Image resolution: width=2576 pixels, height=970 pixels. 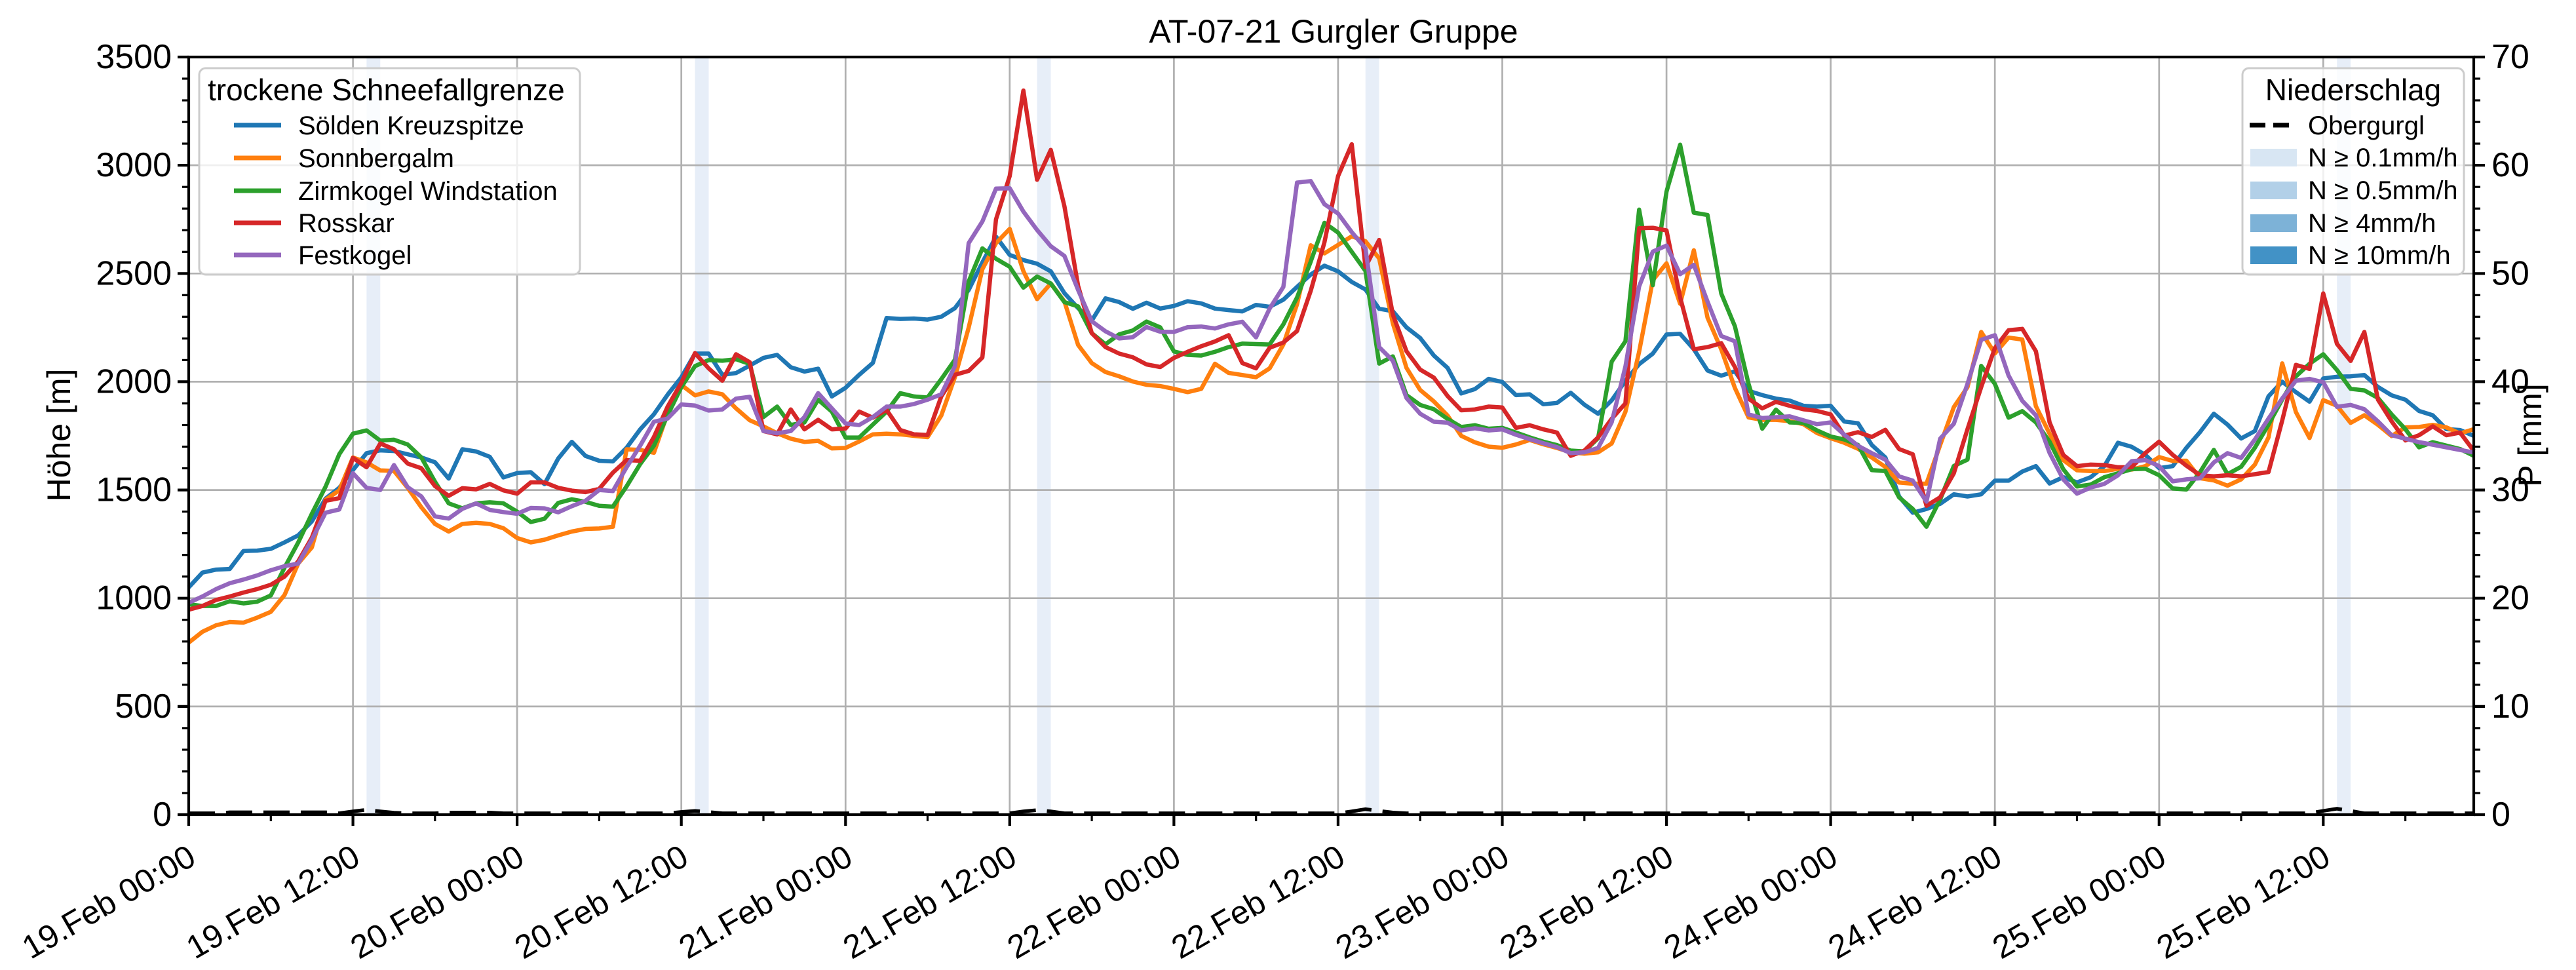 What do you see at coordinates (134, 598) in the screenshot?
I see `svg-text: 1000` at bounding box center [134, 598].